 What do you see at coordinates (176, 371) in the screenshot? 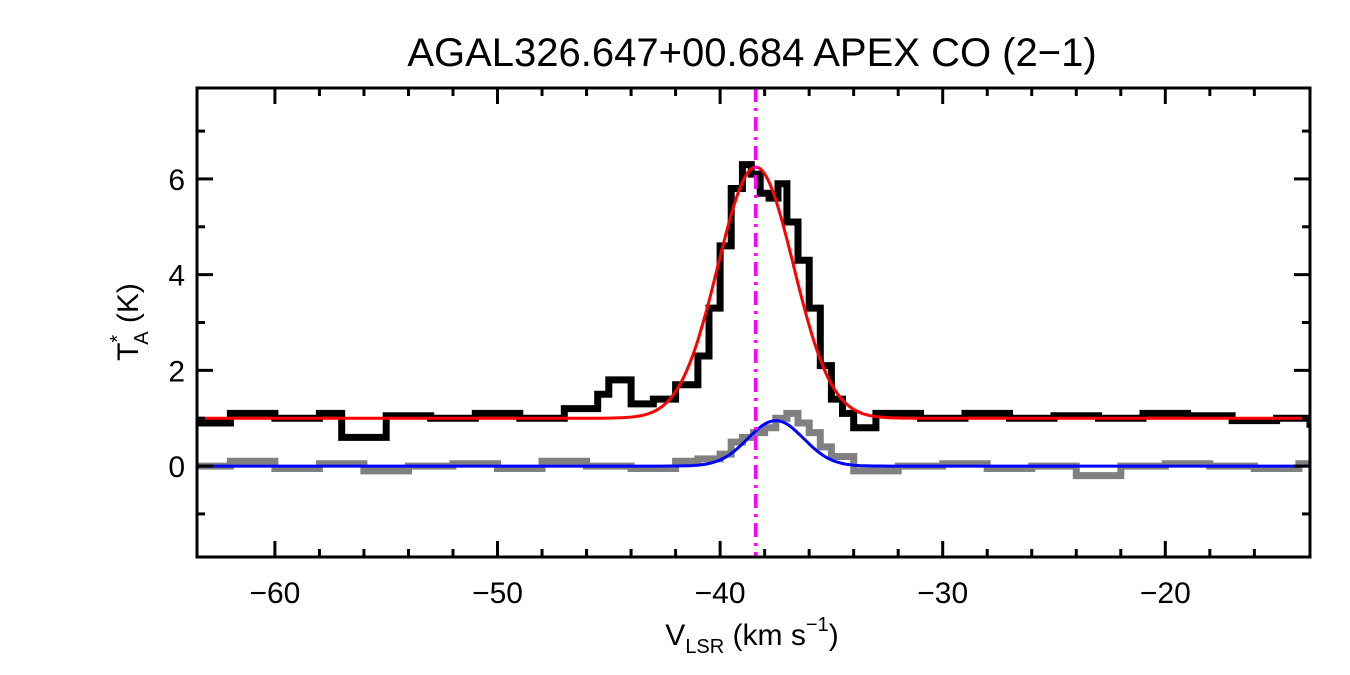
I see `y-tick-label: 2` at bounding box center [176, 371].